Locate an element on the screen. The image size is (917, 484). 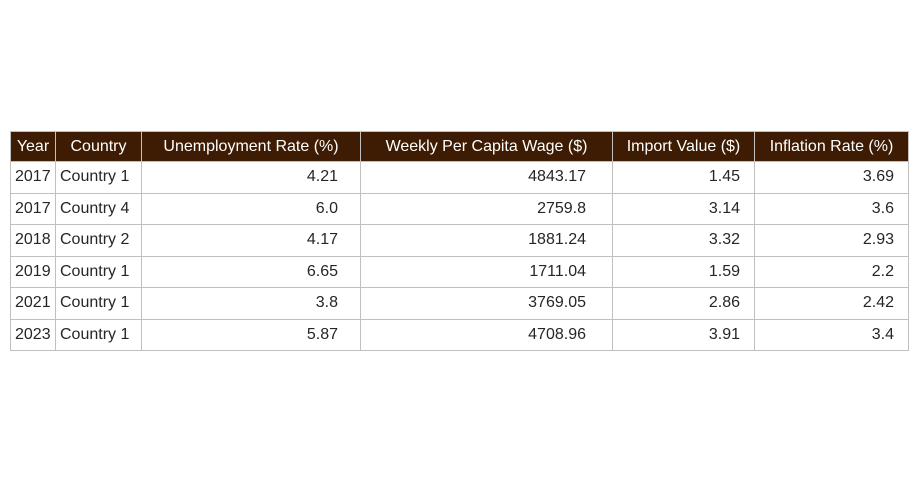
cell-year: 2019 is located at coordinates (33, 271).